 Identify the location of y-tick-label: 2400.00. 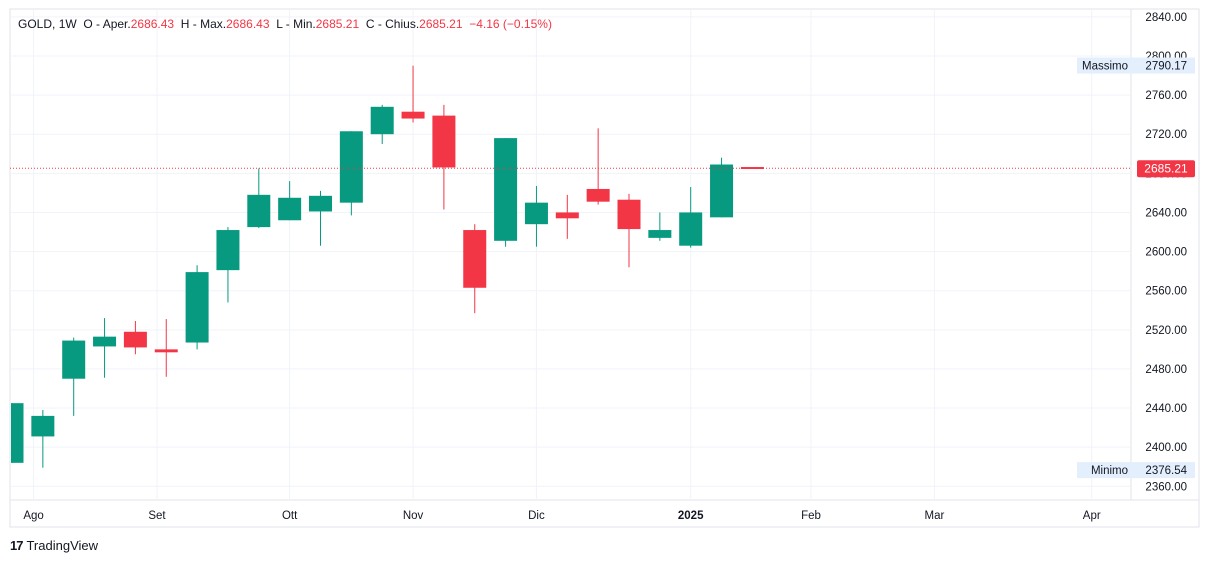
(1166, 448).